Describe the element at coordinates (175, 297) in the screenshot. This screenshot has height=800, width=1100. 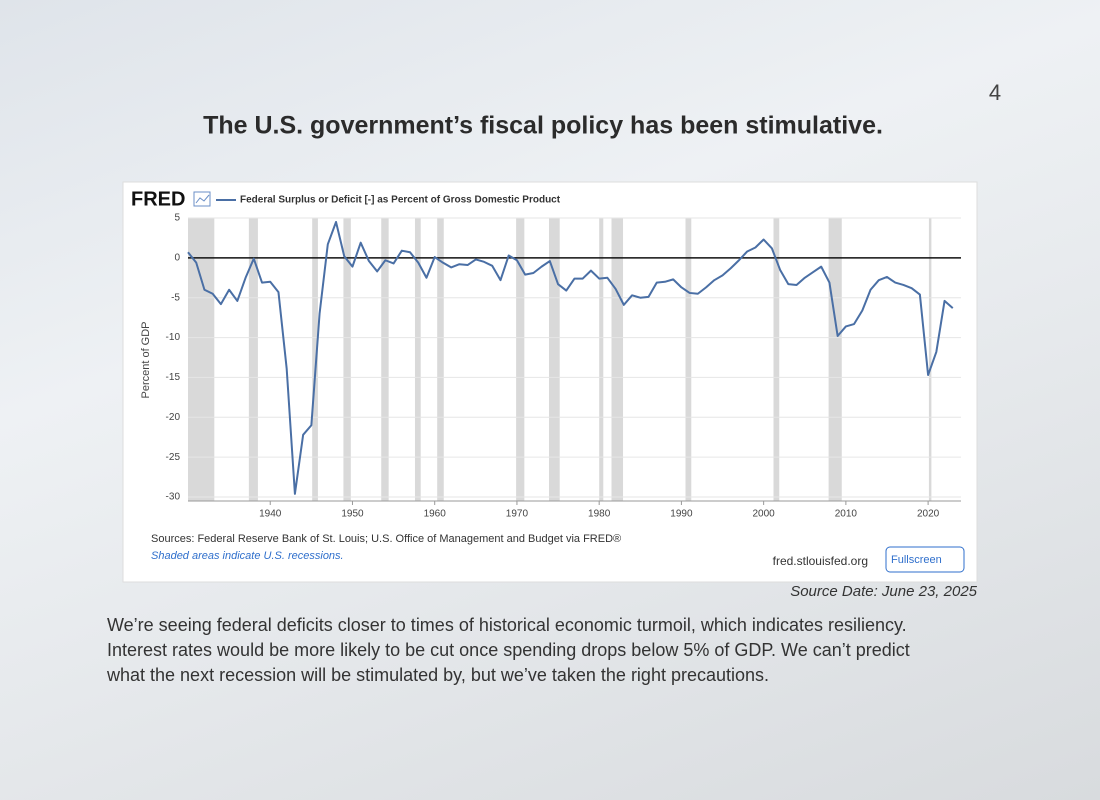
I see `y-tick-label: -5` at that location.